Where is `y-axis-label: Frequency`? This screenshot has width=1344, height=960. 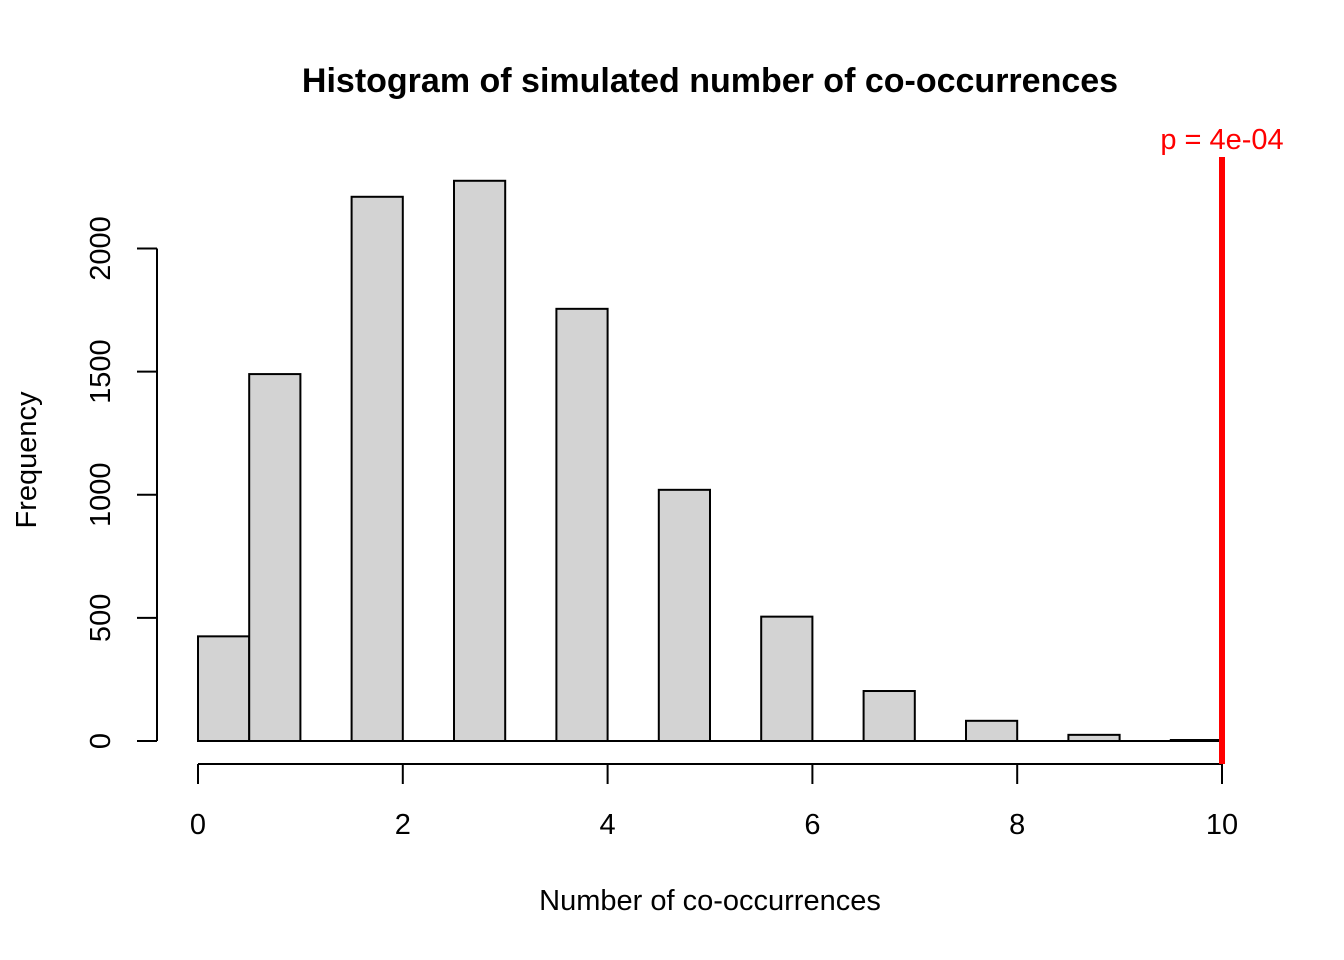
y-axis-label: Frequency is located at coordinates (27, 460).